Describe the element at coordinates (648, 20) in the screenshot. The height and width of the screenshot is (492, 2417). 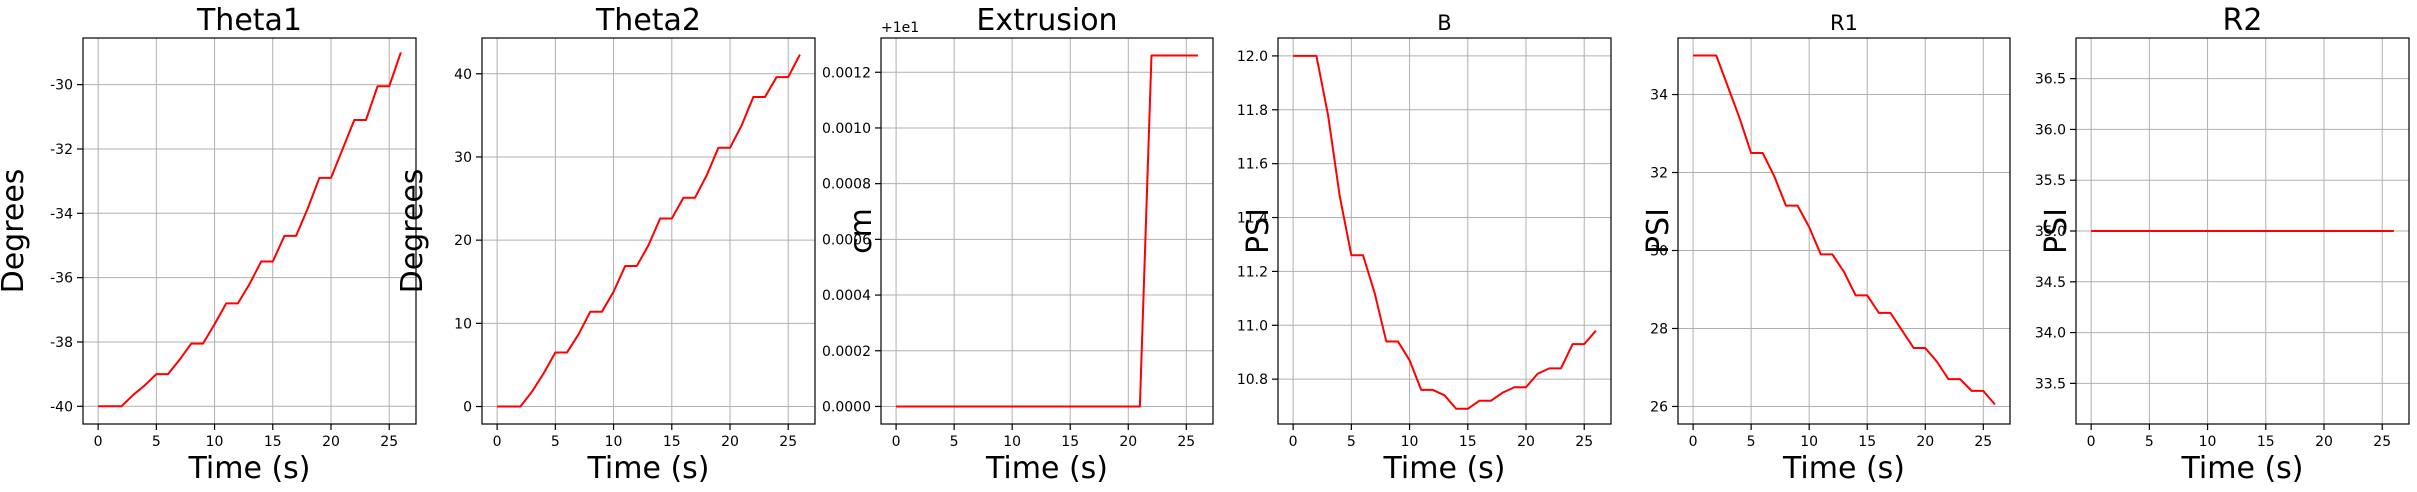
I see `chart-title: Theta2` at that location.